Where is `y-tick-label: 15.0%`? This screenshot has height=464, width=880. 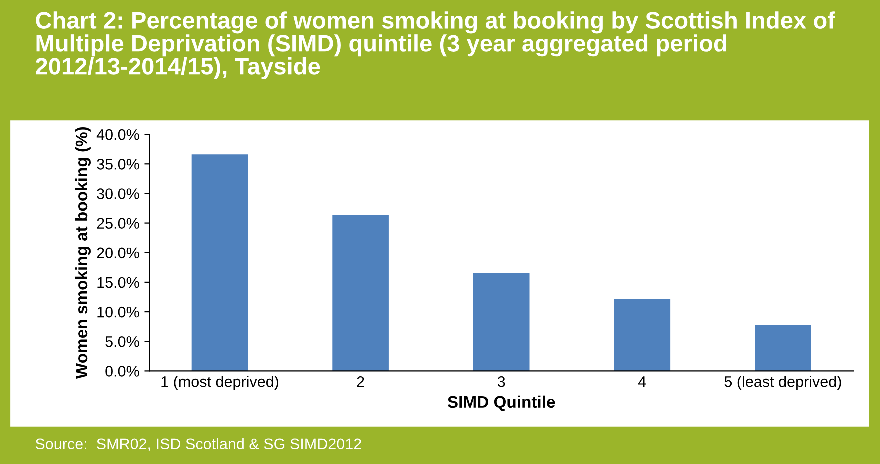 y-tick-label: 15.0% is located at coordinates (119, 282).